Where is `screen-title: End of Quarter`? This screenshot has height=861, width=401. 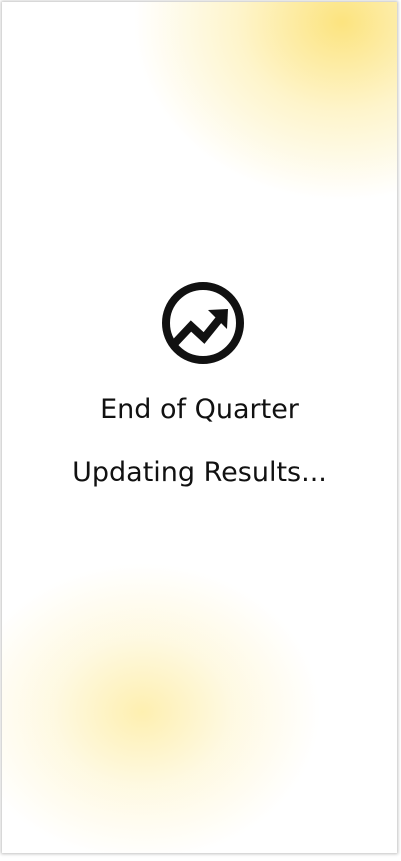
screen-title: End of Quarter is located at coordinates (199, 409).